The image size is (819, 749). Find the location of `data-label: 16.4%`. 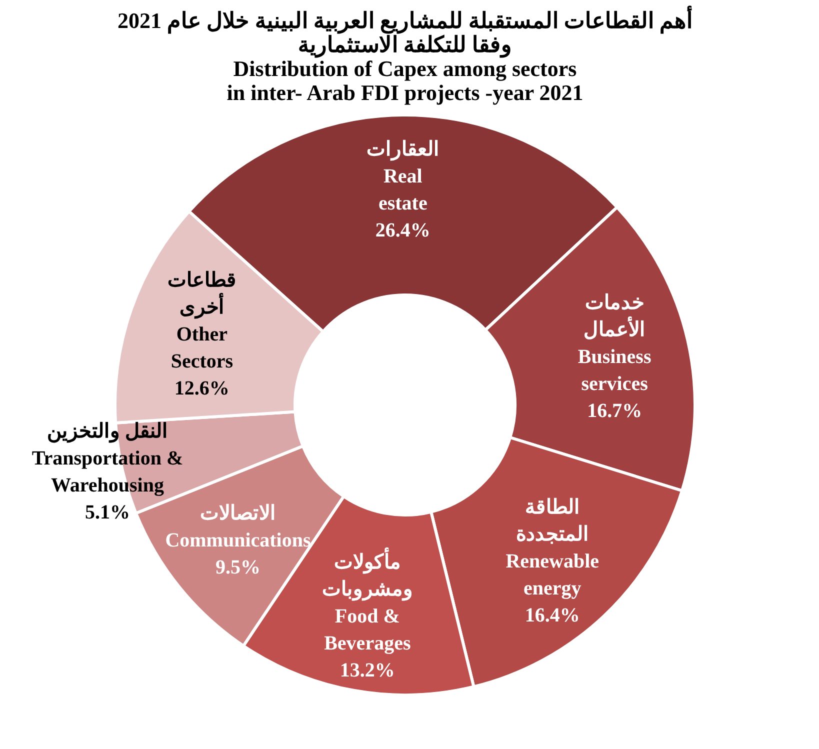

data-label: 16.4% is located at coordinates (552, 615).